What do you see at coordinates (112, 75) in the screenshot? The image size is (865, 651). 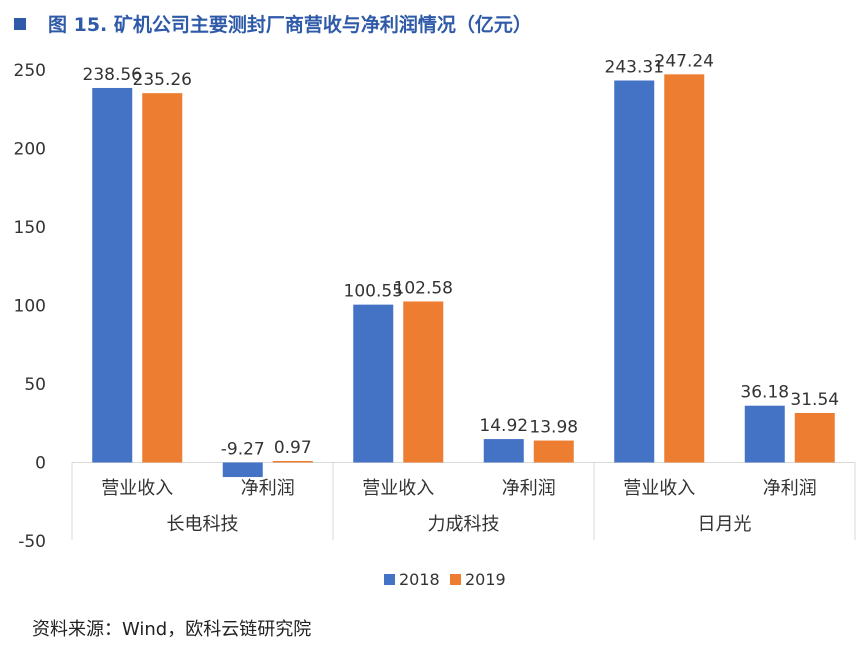 I see `data-label: 238.56` at bounding box center [112, 75].